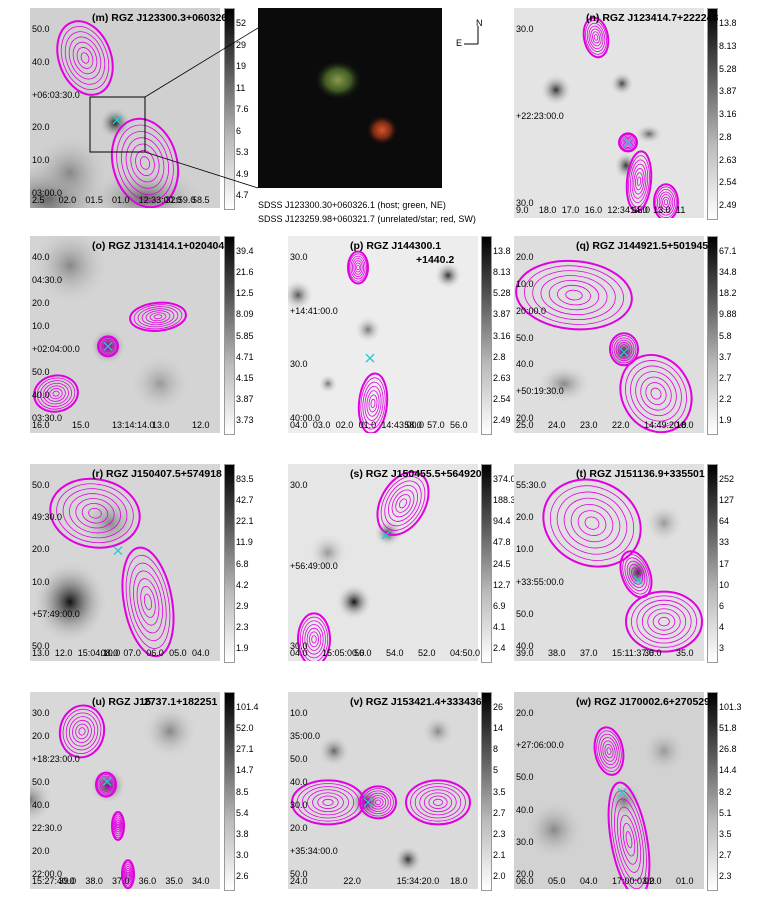  What do you see at coordinates (363, 653) in the screenshot?
I see `x-tick-label: 56.0` at bounding box center [363, 653].